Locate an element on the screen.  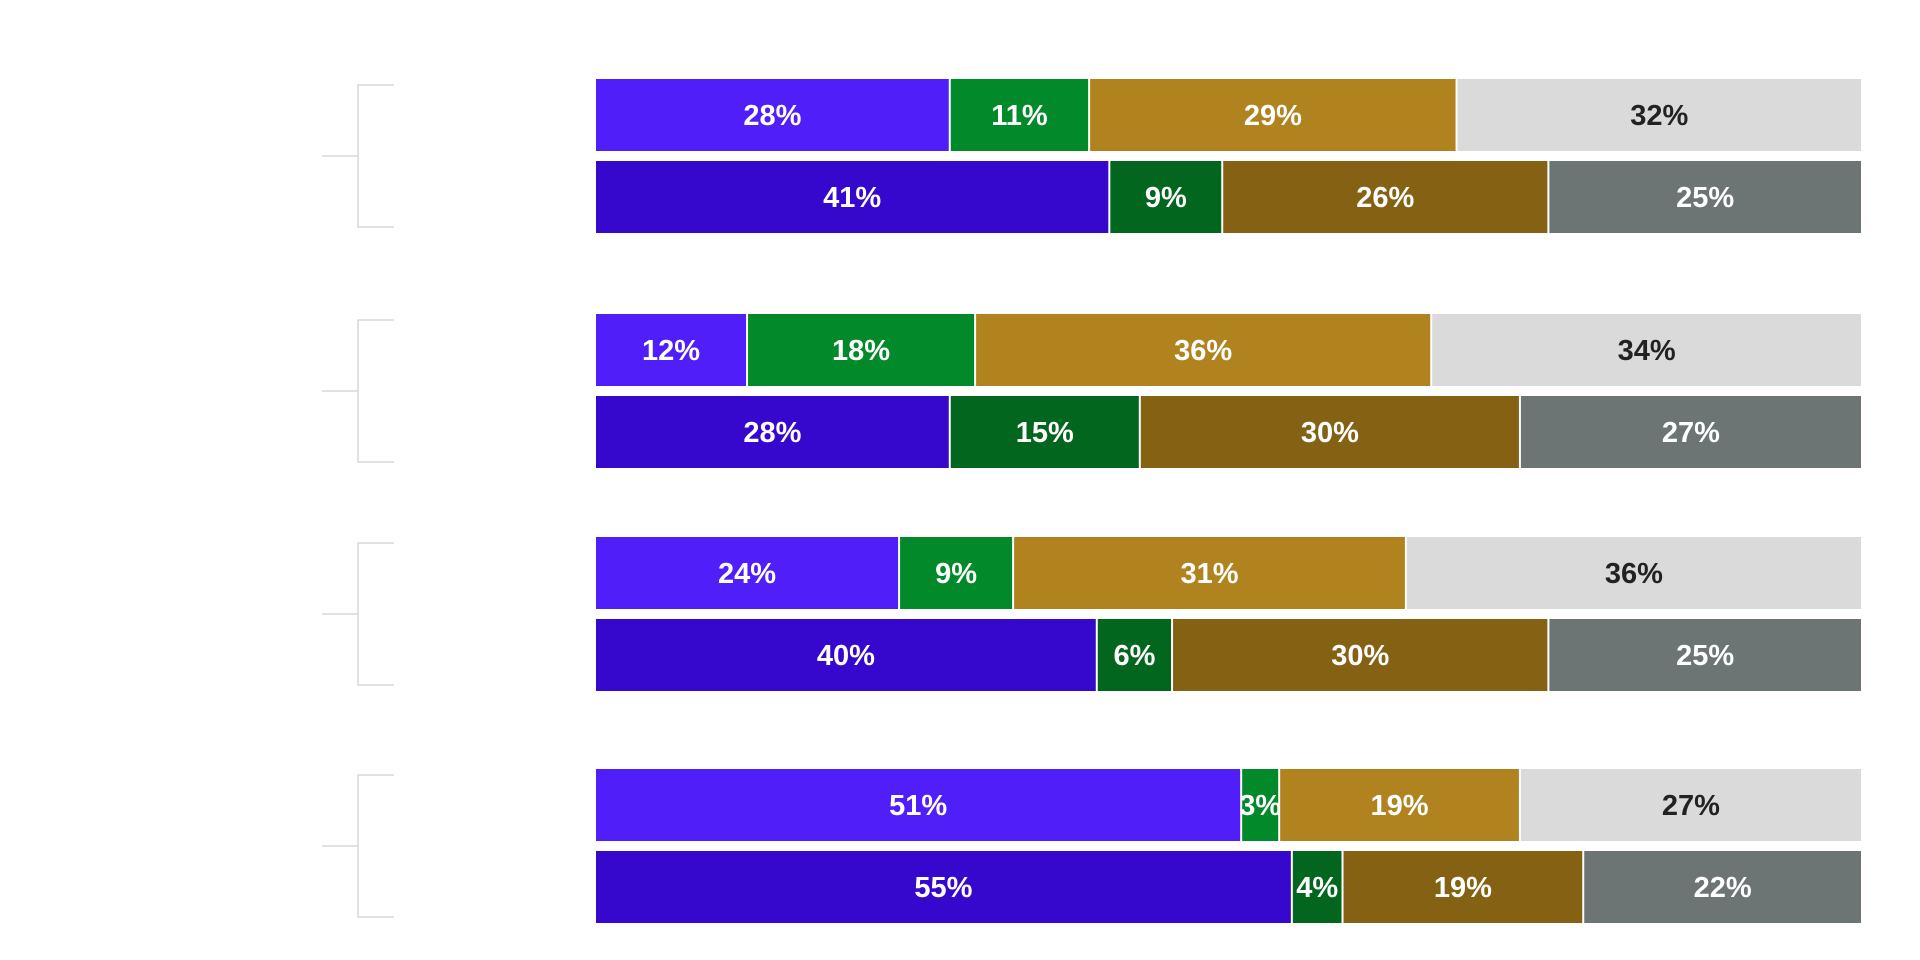
group-independents: 24% 9% 31% 36% 40% 6% 30% 25% is located at coordinates (1091, 614).